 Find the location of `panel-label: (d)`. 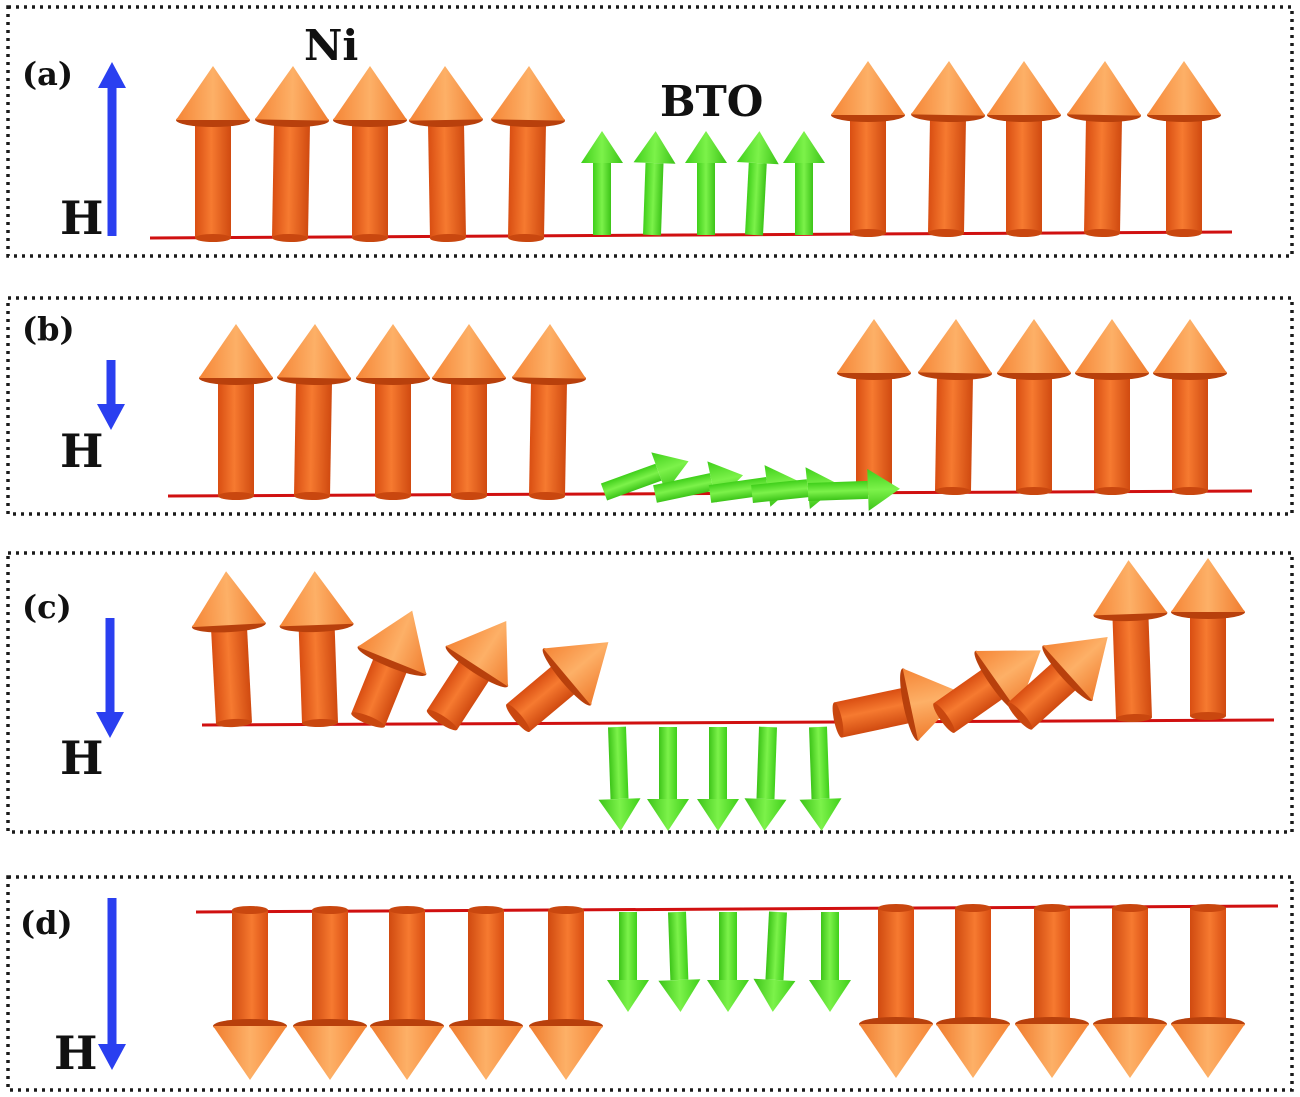

panel-label: (d) is located at coordinates (46, 923).